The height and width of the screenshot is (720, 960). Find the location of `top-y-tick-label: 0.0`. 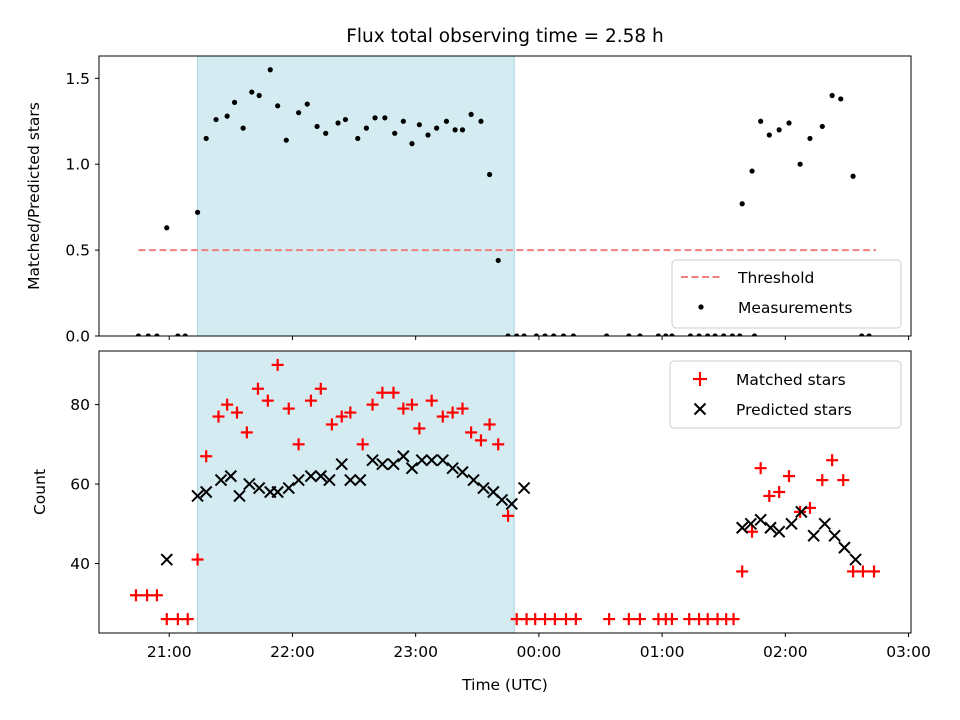

top-y-tick-label: 0.0 is located at coordinates (77, 337).